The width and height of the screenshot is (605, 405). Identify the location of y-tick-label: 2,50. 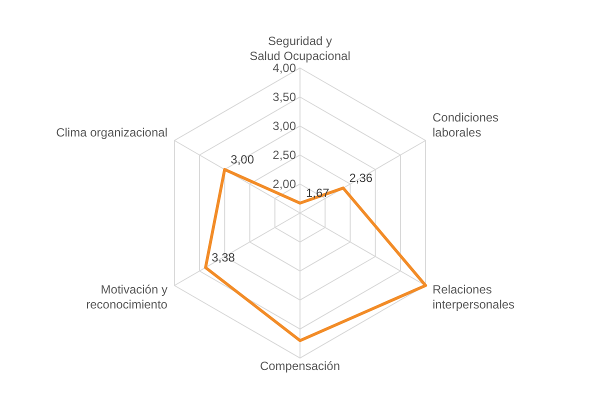
(284, 155).